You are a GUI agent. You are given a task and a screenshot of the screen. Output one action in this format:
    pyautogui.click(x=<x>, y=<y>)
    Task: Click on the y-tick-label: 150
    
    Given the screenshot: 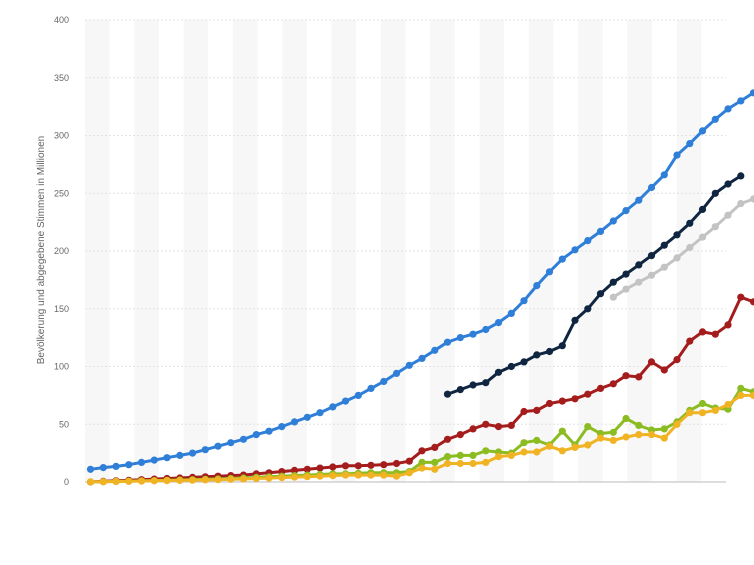 What is the action you would take?
    pyautogui.click(x=61, y=309)
    